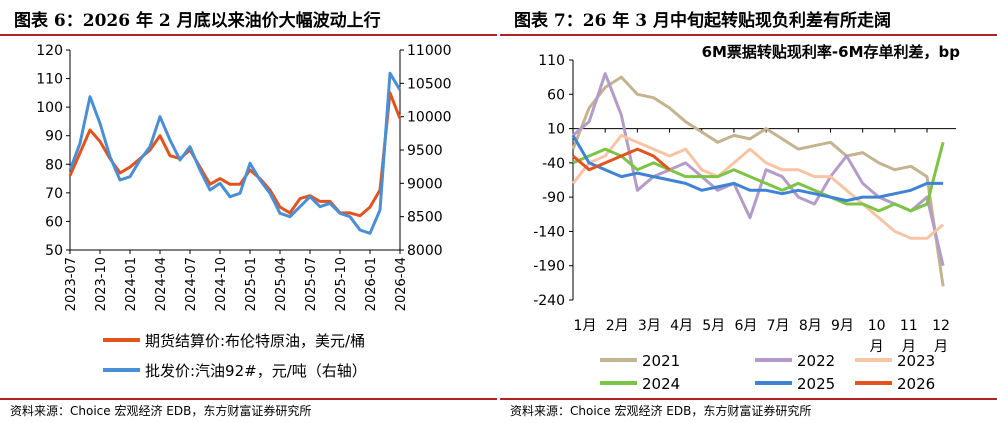 This screenshot has height=423, width=997. Describe the element at coordinates (549, 267) in the screenshot. I see `y-tick-label: -190` at that location.